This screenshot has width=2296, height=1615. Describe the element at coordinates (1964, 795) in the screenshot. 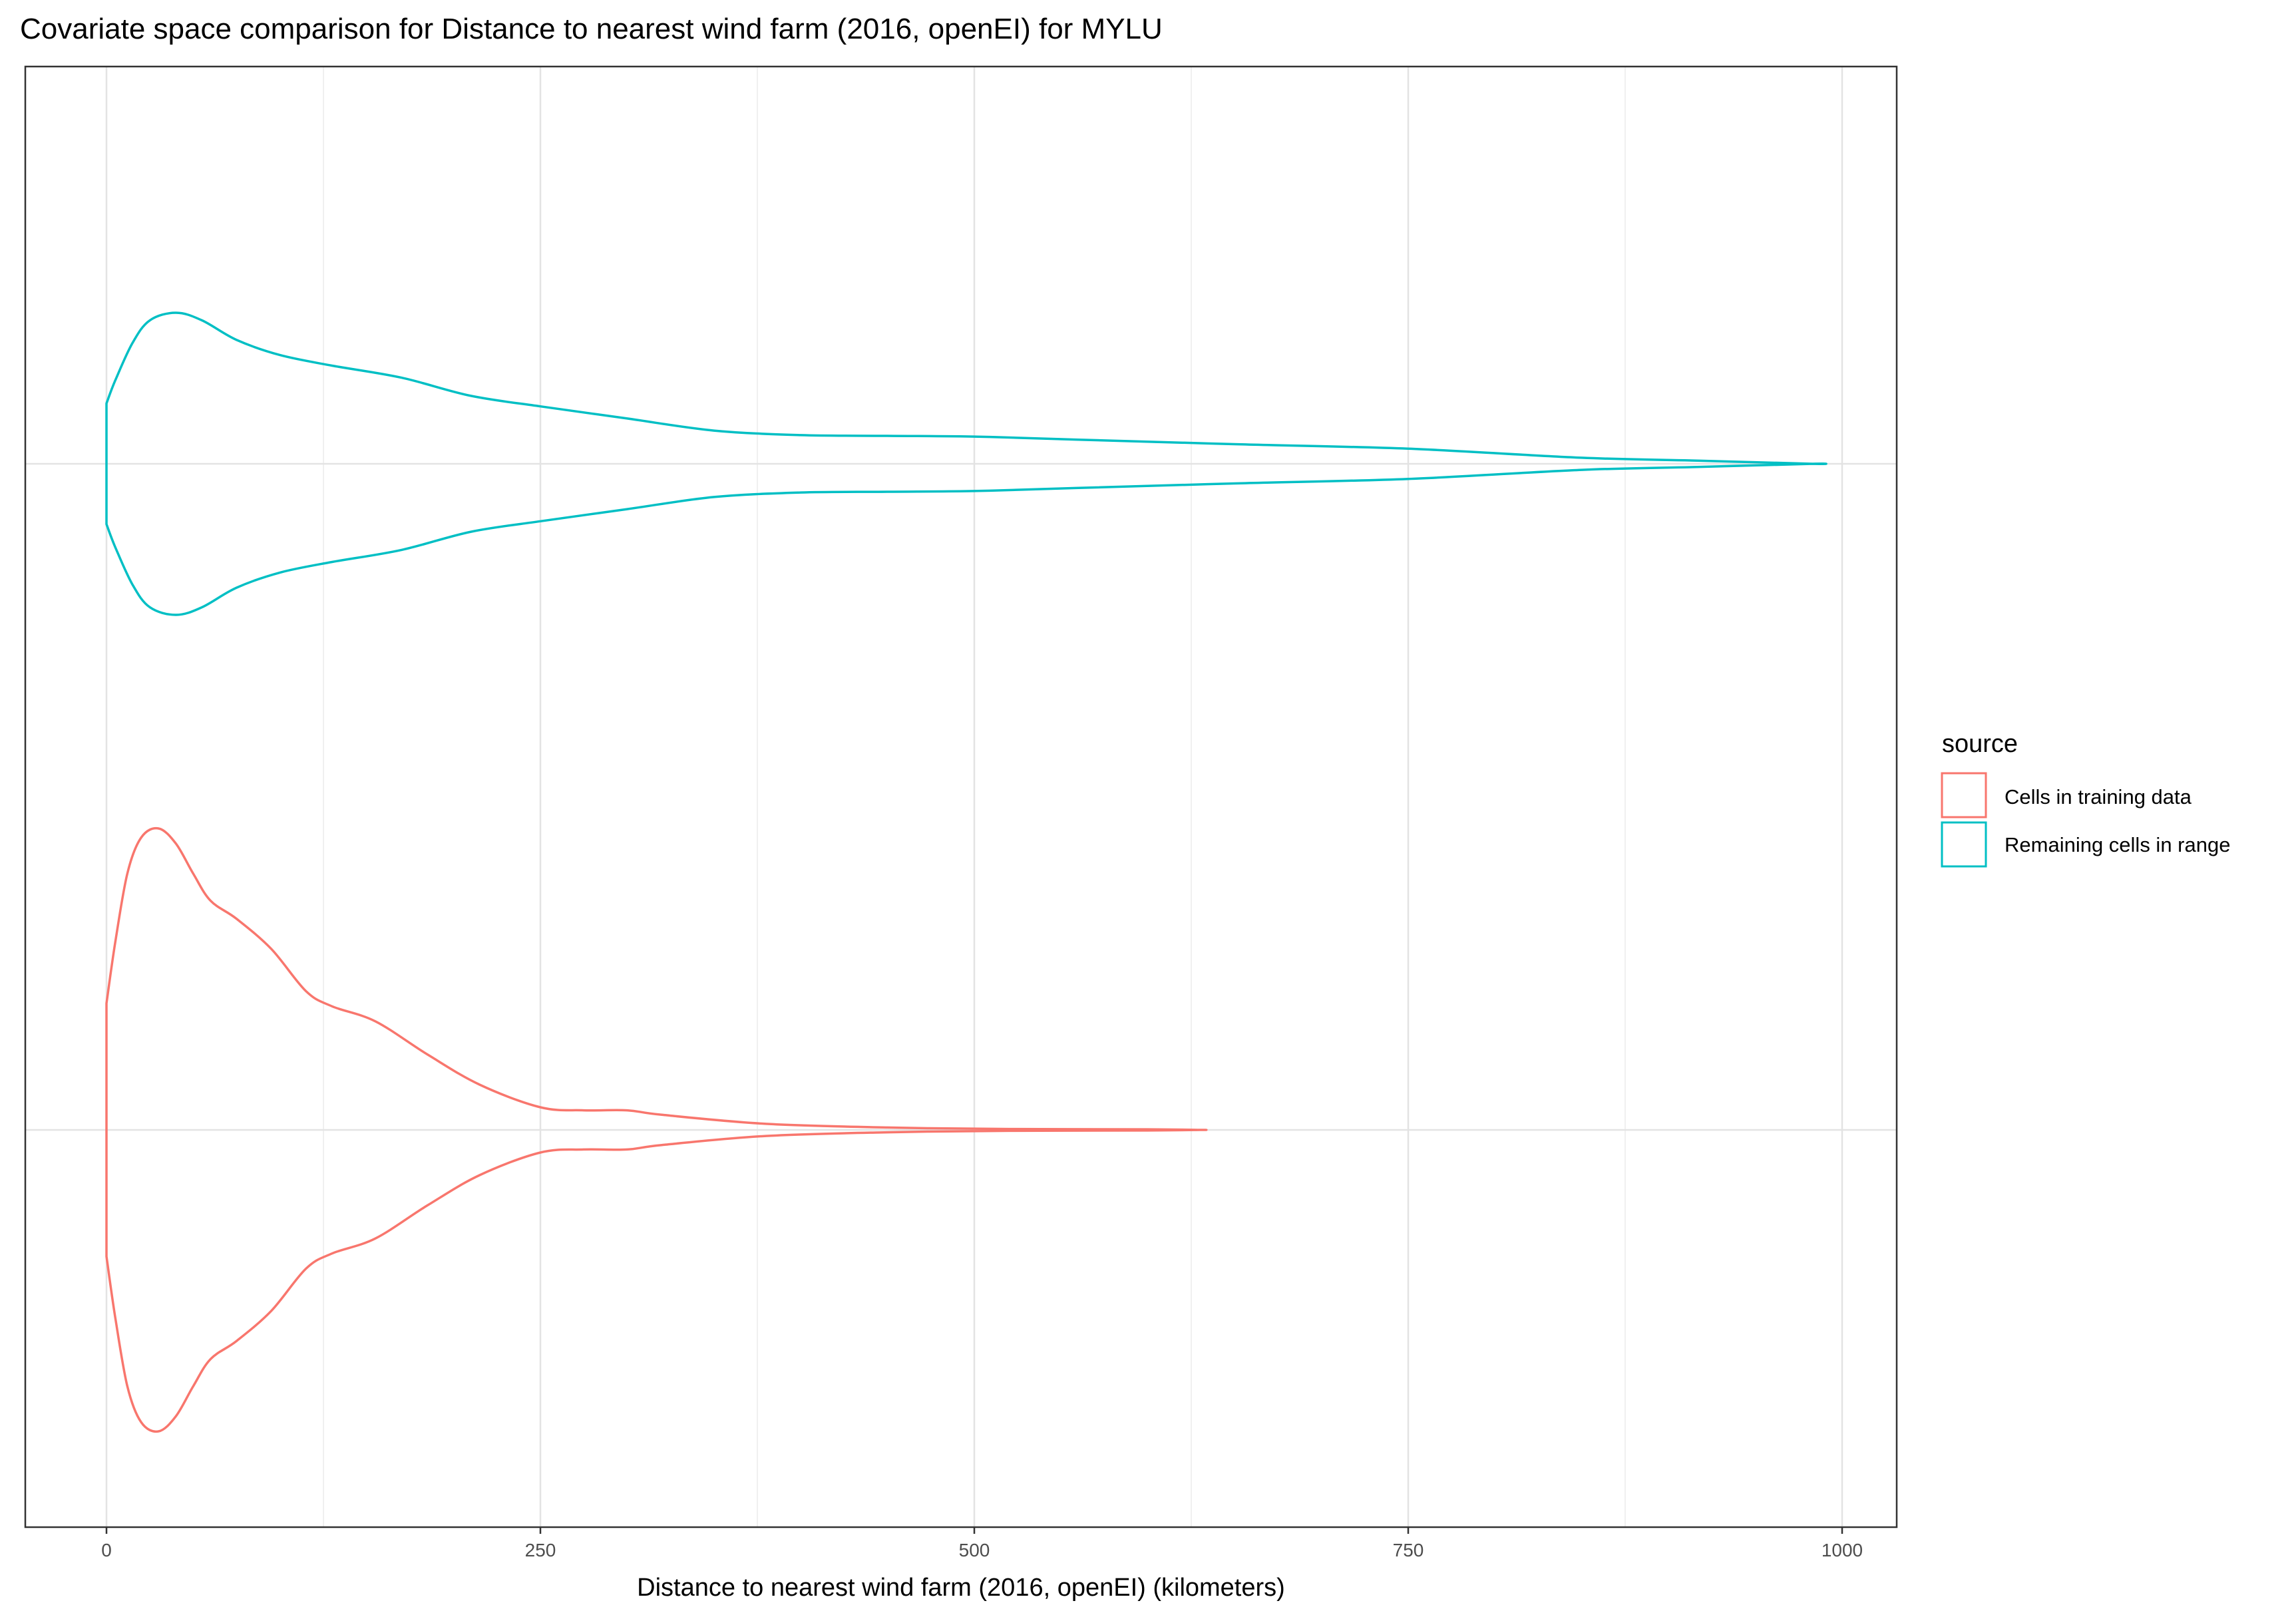

I see `legend-key-cells-in-training-data` at that location.